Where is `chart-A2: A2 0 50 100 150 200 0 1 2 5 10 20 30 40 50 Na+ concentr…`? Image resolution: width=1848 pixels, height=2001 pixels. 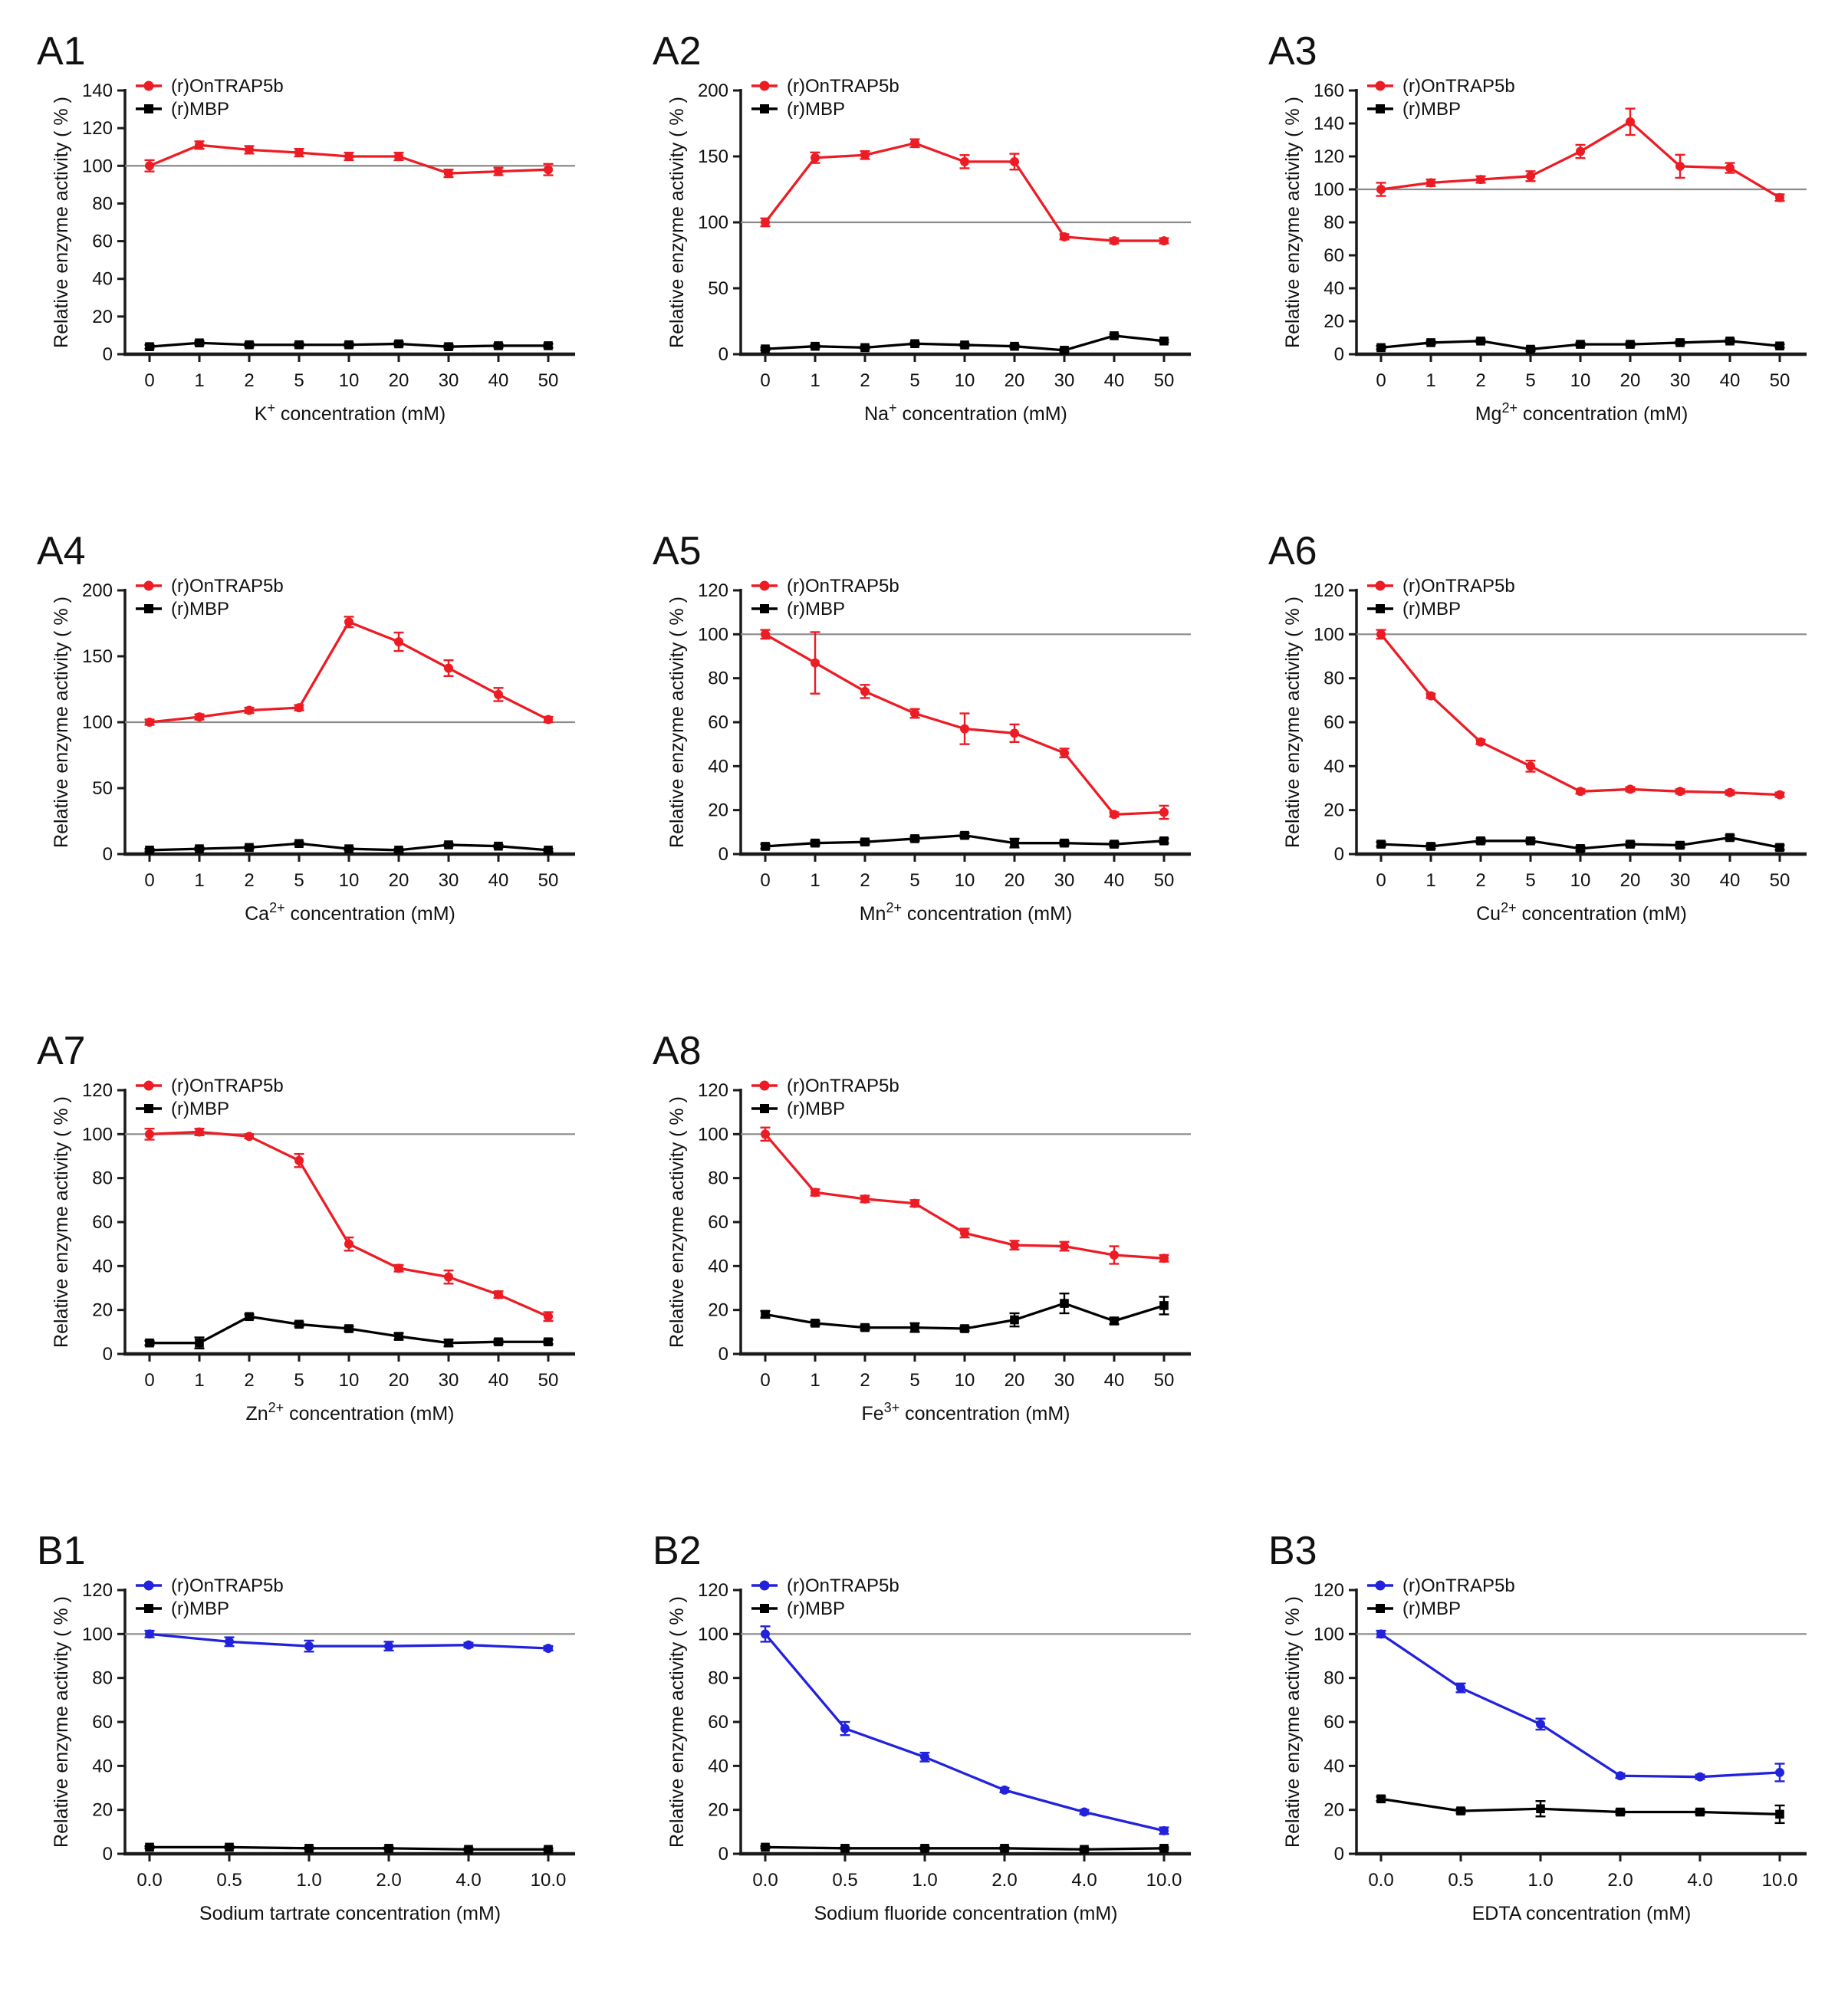
chart-A2: A2 0 50 100 150 200 0 1 2 5 10 20 30 40 50 Na+ concentr… is located at coordinates (922, 227).